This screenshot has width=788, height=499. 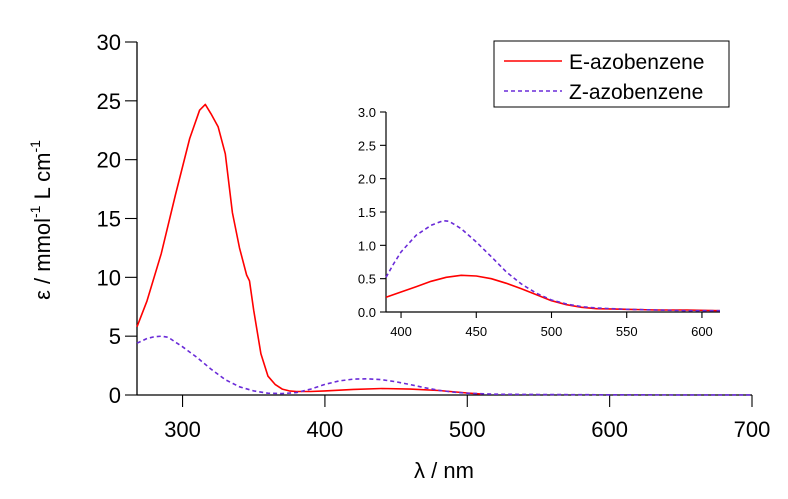 I want to click on main-y-tick-label-5: 5, so click(x=115, y=336).